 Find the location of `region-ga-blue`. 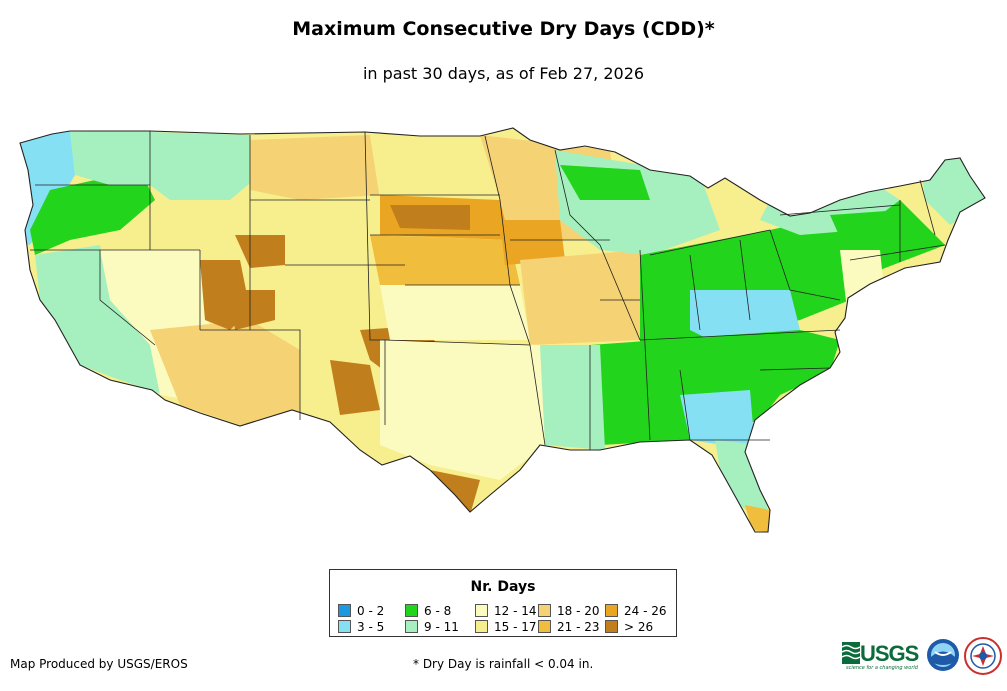

region-ga-blue is located at coordinates (717, 420).